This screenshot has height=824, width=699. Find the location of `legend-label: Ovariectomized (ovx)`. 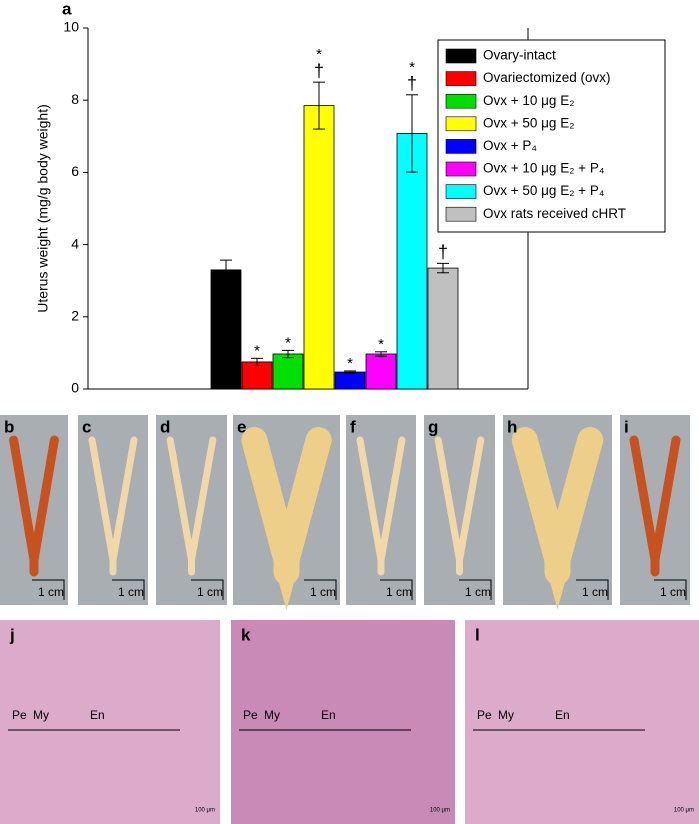

legend-label: Ovariectomized (ovx) is located at coordinates (547, 77).